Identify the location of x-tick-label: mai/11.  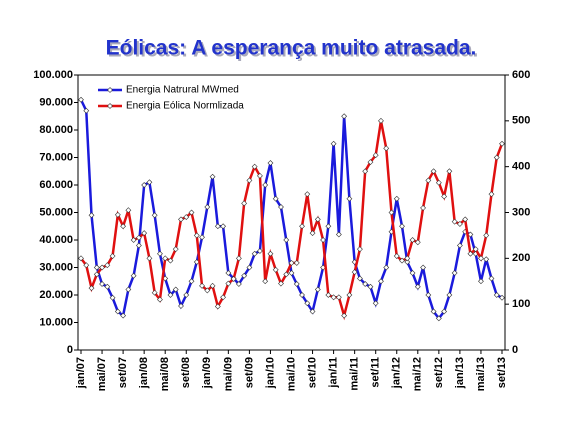
(355, 374).